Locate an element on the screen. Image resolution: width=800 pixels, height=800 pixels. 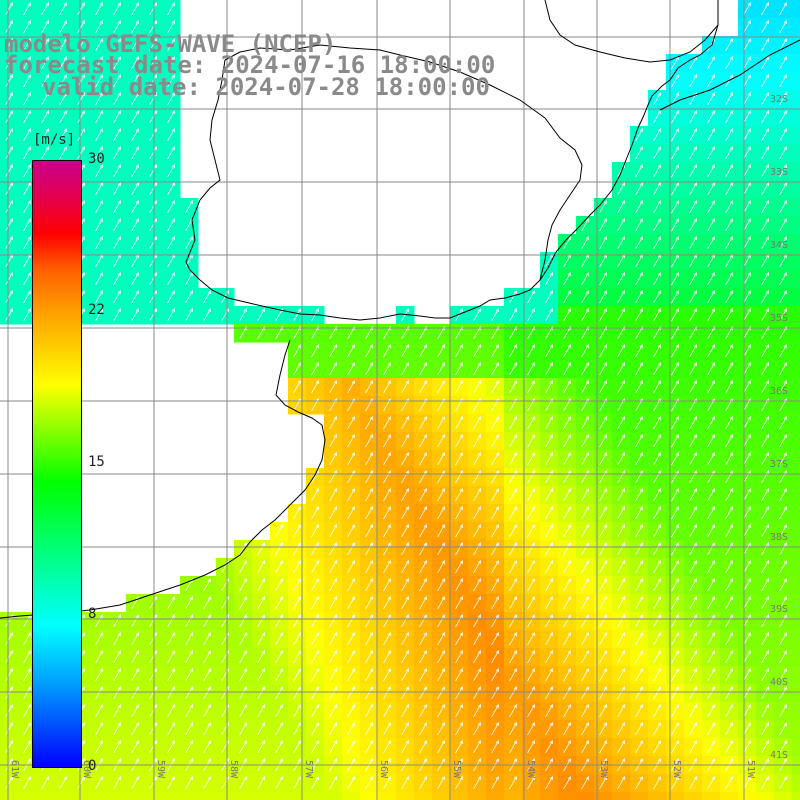
colorbar-tick-0: 0 is located at coordinates (92, 766).